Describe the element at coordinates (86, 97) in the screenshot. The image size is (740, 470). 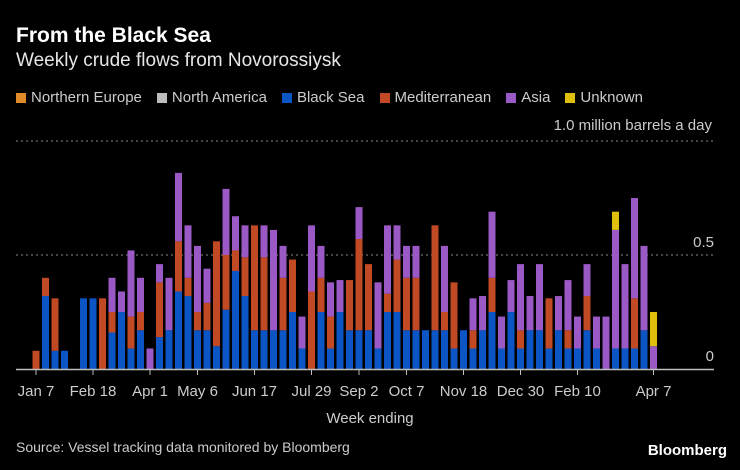
I see `legend-label: Northern Europe` at that location.